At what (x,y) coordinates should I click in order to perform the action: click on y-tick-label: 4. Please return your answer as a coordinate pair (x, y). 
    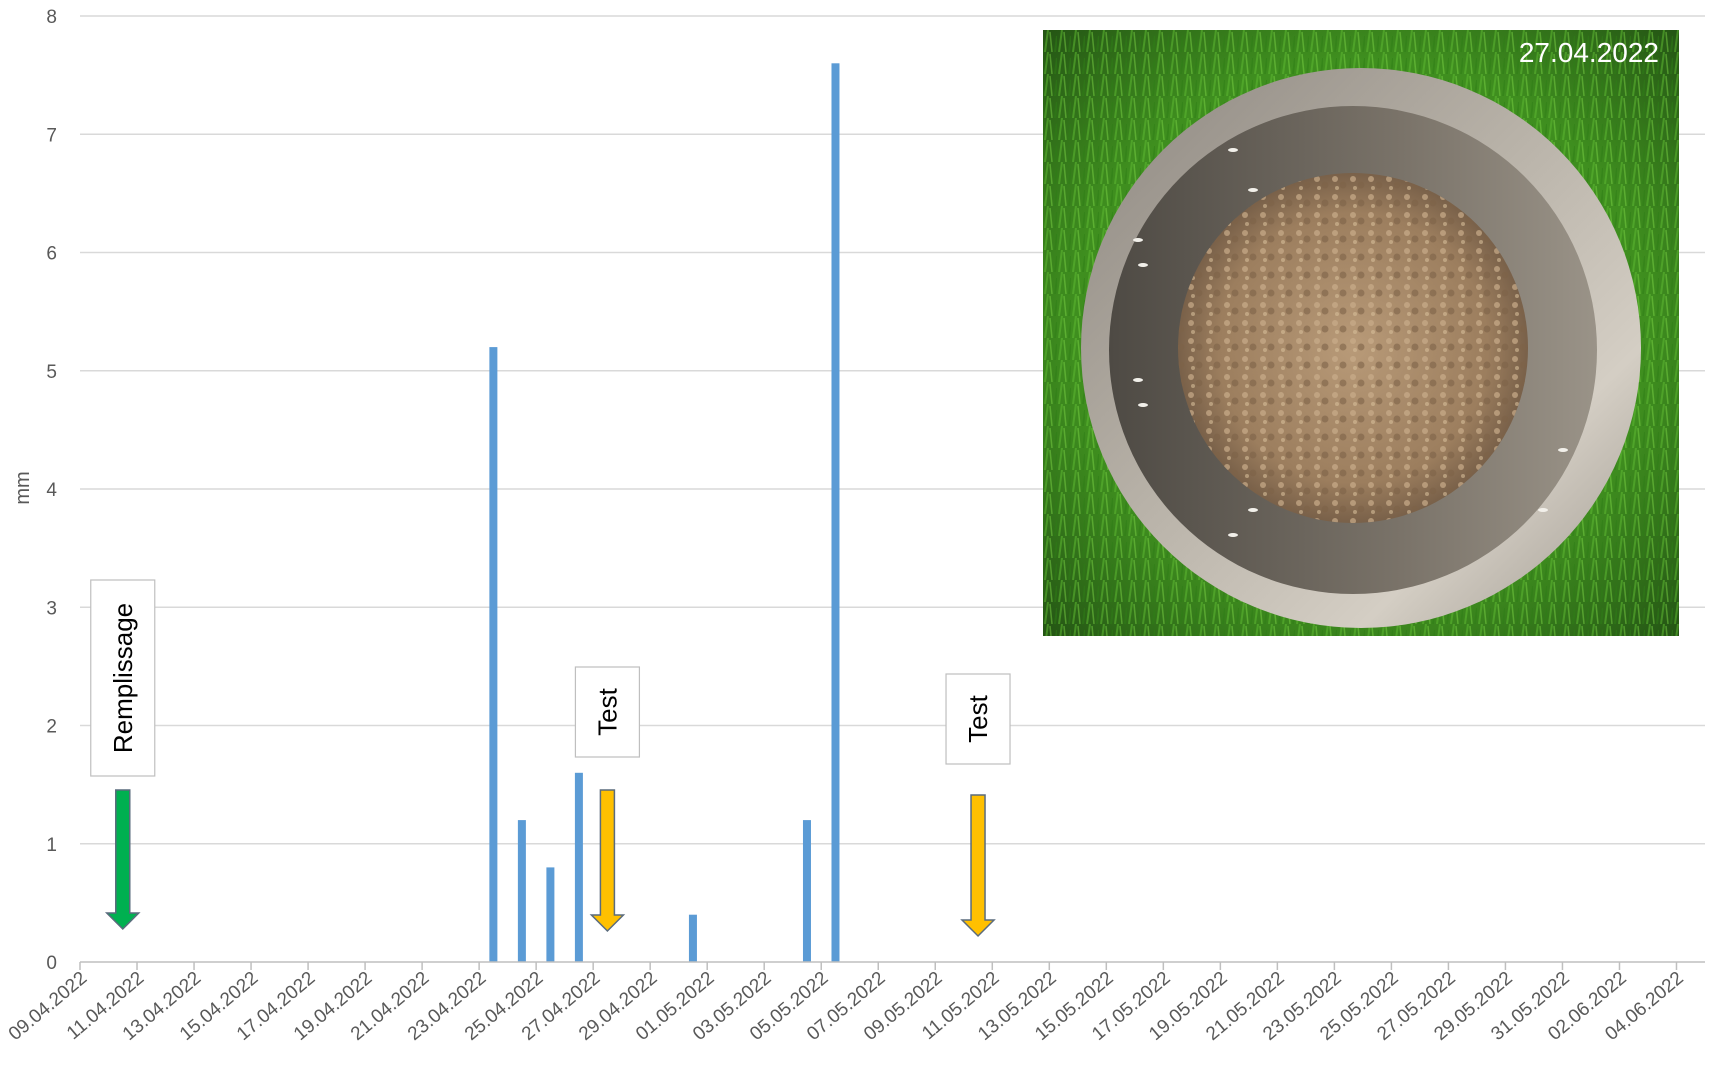
    Looking at the image, I should click on (51, 490).